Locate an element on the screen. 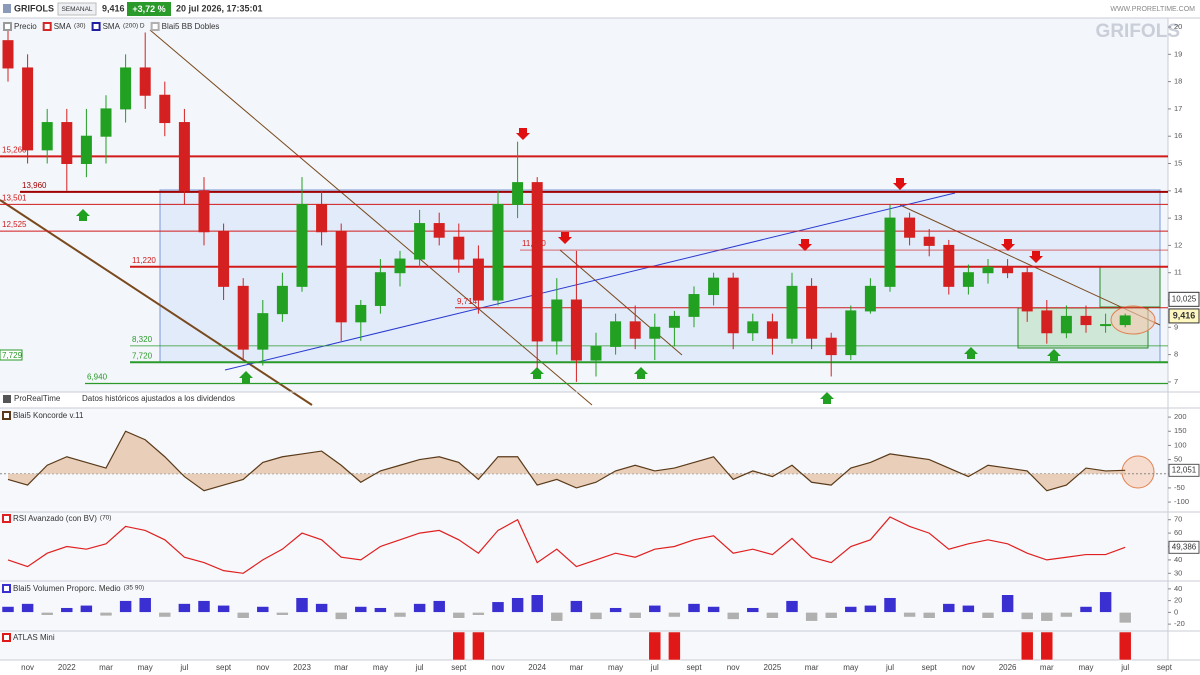  x-tick-label: 2022 is located at coordinates (67, 667).